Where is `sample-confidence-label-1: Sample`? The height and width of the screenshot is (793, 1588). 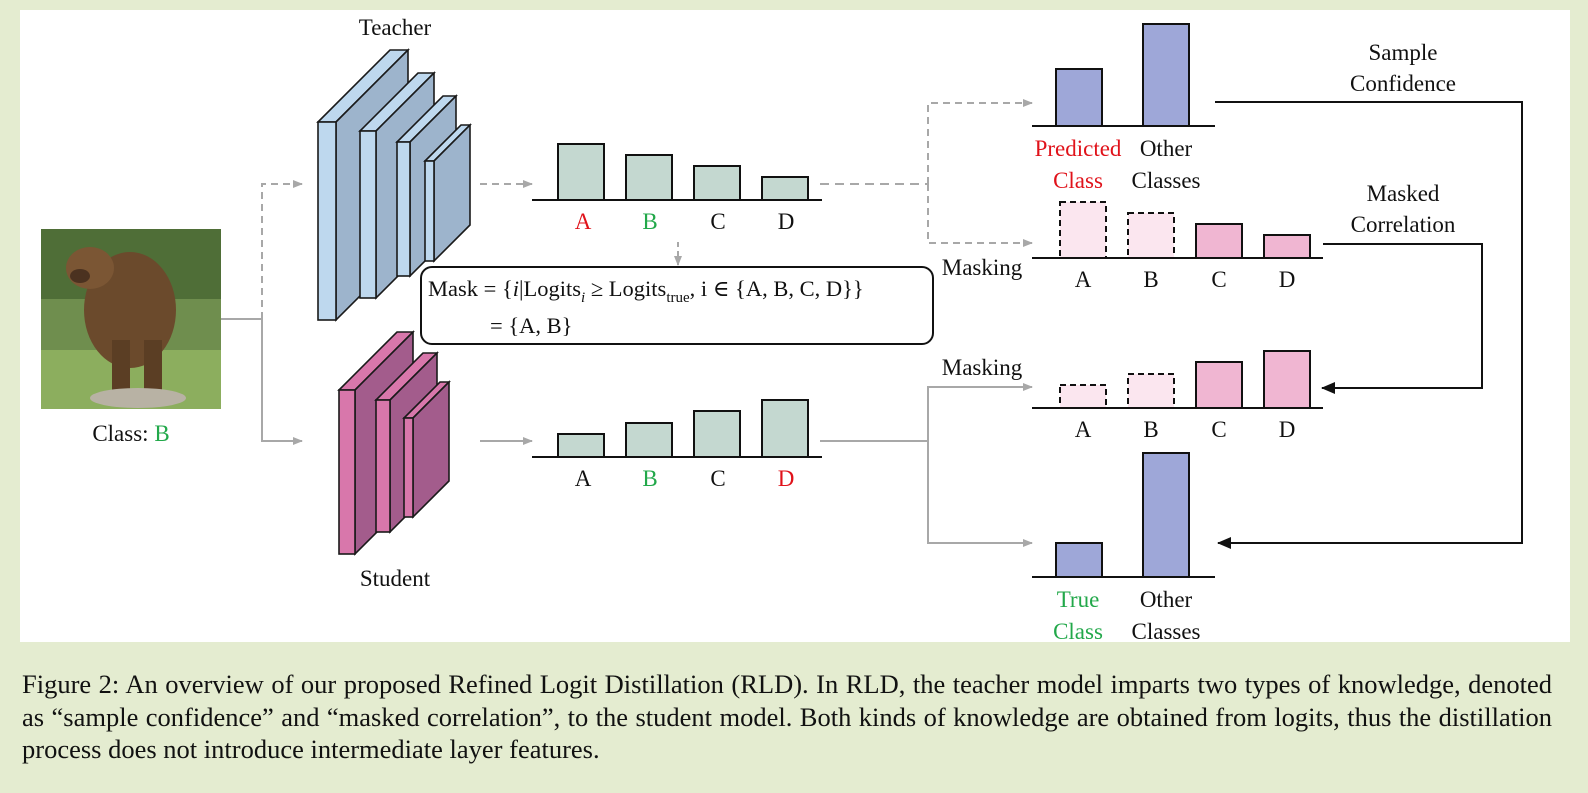
sample-confidence-label-1: Sample is located at coordinates (1403, 52).